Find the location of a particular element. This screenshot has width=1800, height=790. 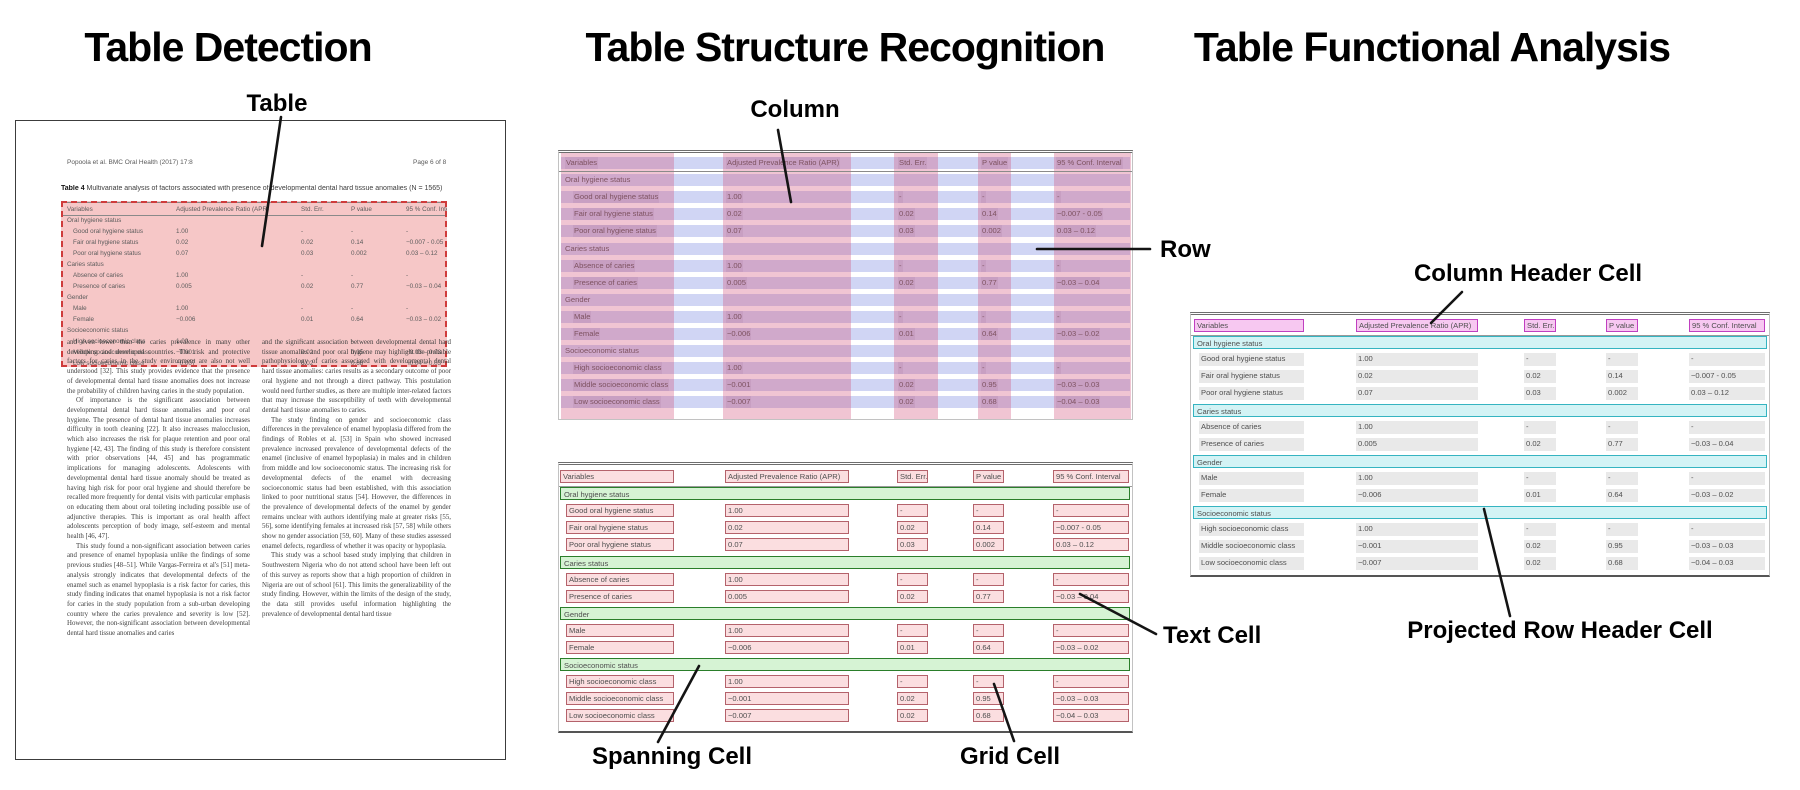

cell-text: 0.77 is located at coordinates (357, 286).